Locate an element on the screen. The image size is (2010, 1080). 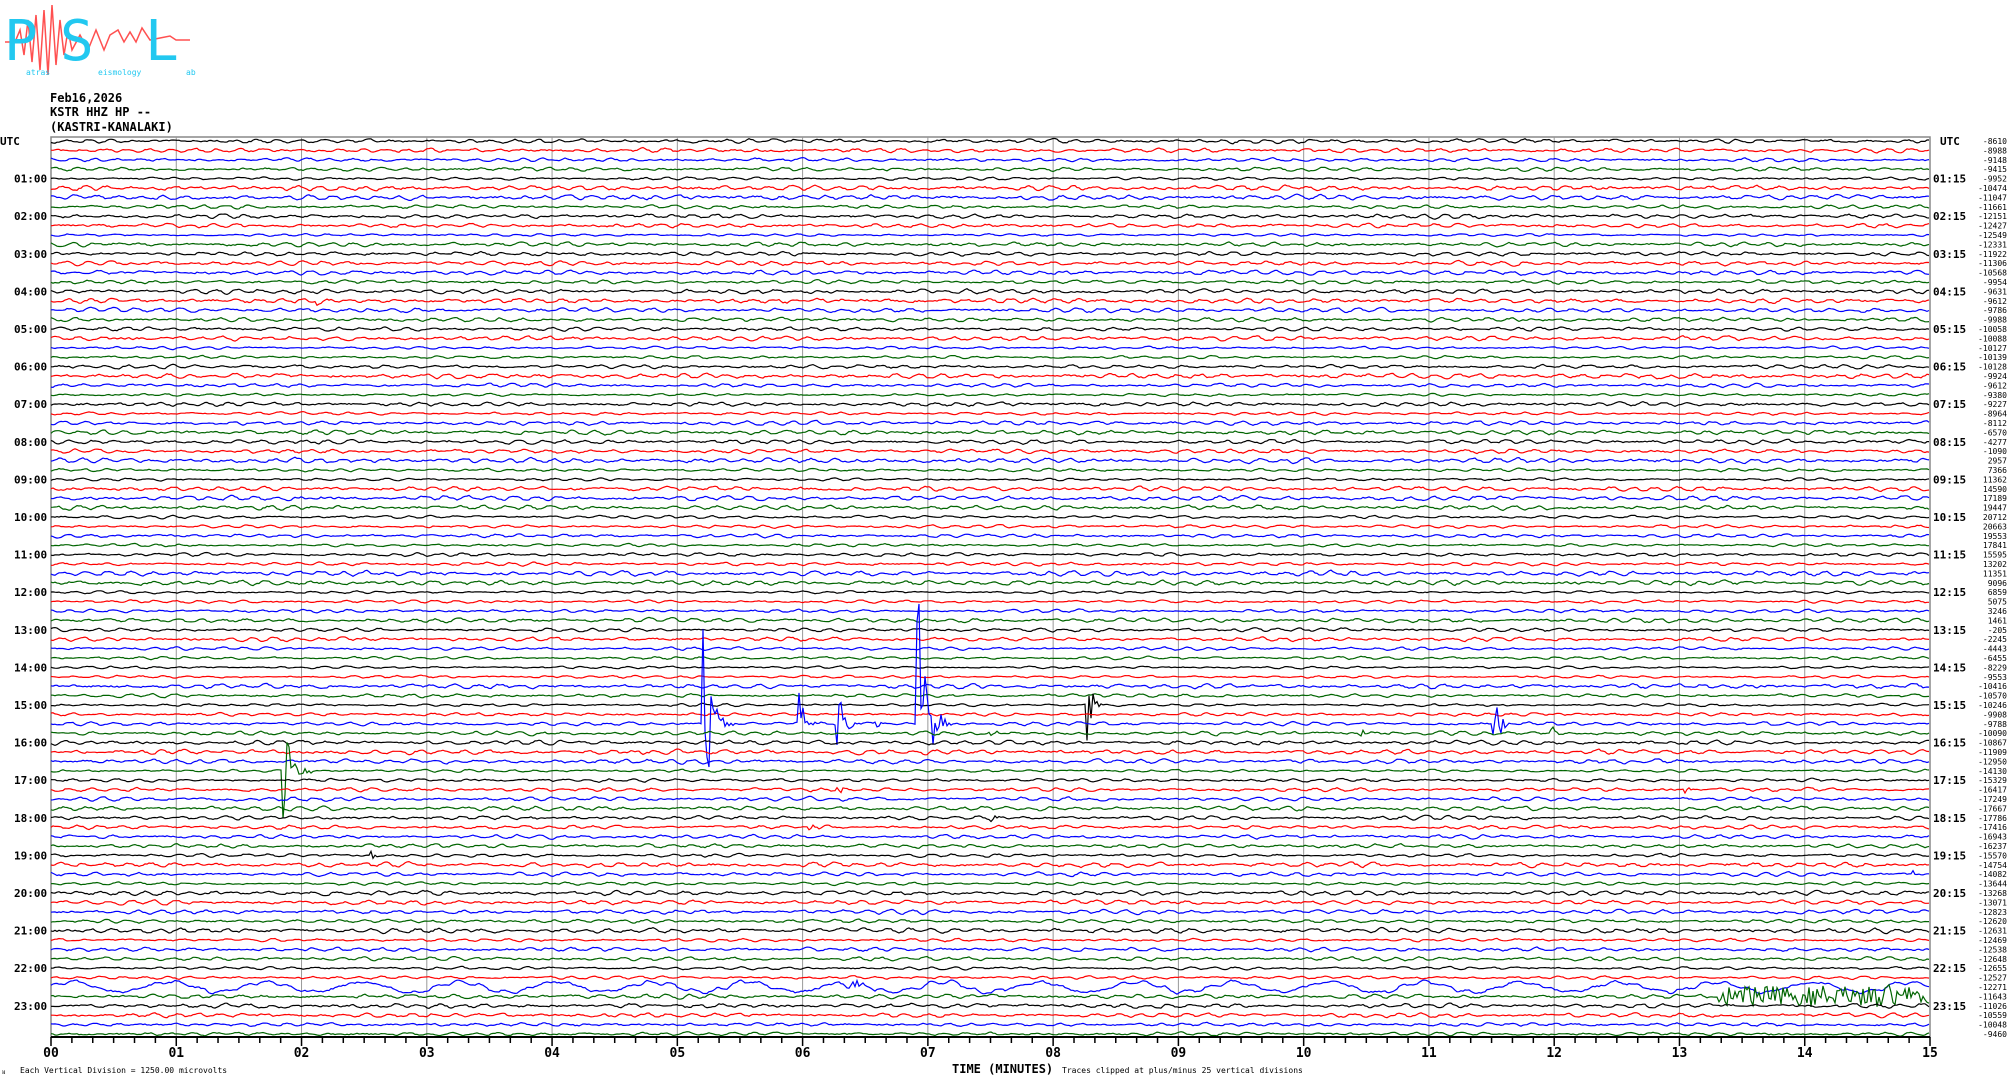
trace-offset-label: 11351 is located at coordinates (1995, 573).